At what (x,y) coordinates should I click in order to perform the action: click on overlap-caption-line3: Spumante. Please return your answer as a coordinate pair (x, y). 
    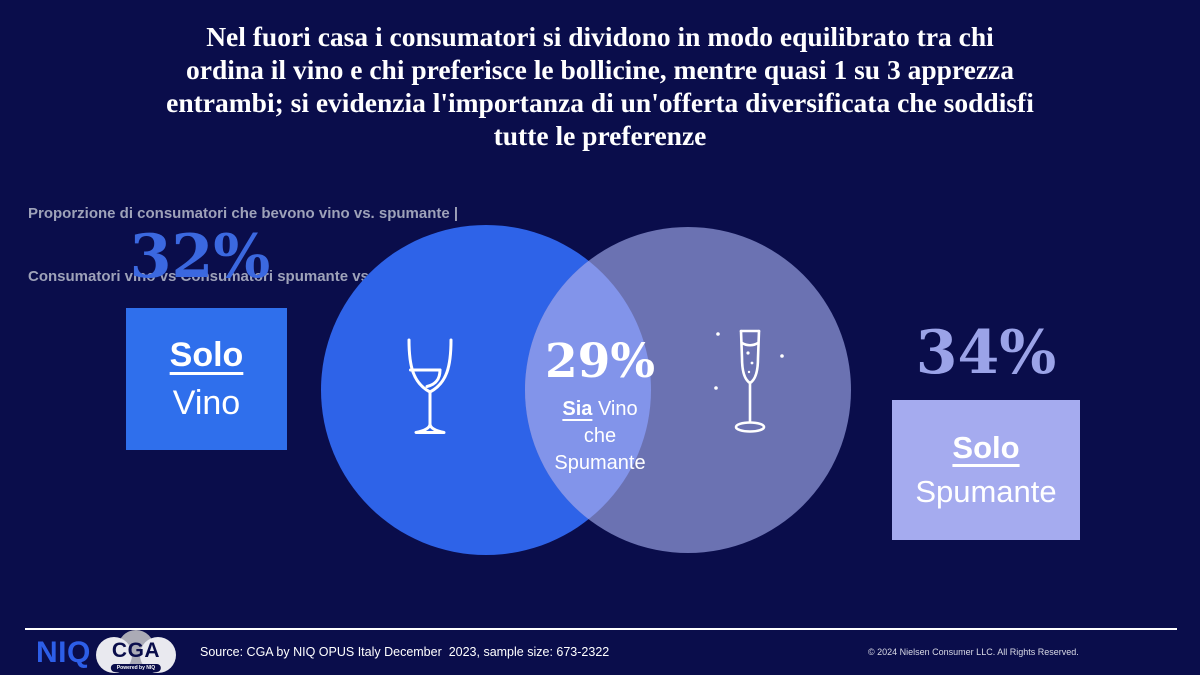
    Looking at the image, I should click on (600, 463).